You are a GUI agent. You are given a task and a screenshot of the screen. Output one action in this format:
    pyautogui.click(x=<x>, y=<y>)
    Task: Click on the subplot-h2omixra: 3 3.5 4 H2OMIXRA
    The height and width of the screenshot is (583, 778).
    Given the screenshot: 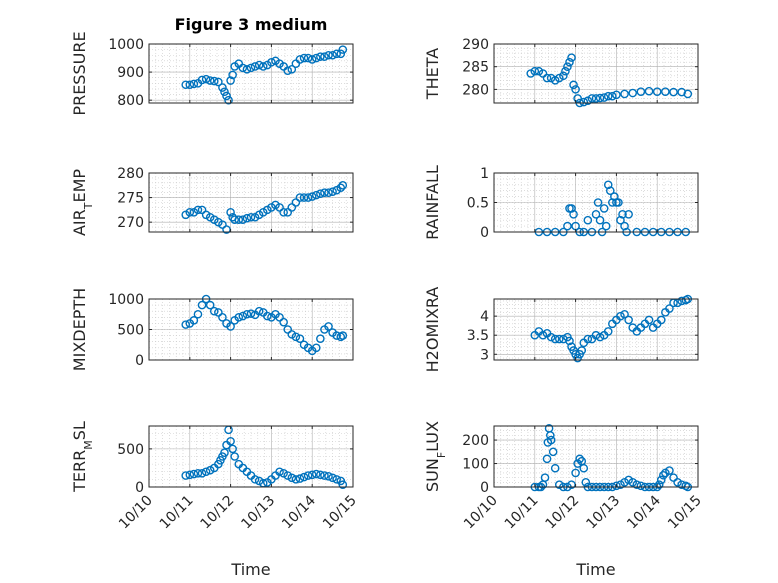 What is the action you would take?
    pyautogui.click(x=561, y=329)
    